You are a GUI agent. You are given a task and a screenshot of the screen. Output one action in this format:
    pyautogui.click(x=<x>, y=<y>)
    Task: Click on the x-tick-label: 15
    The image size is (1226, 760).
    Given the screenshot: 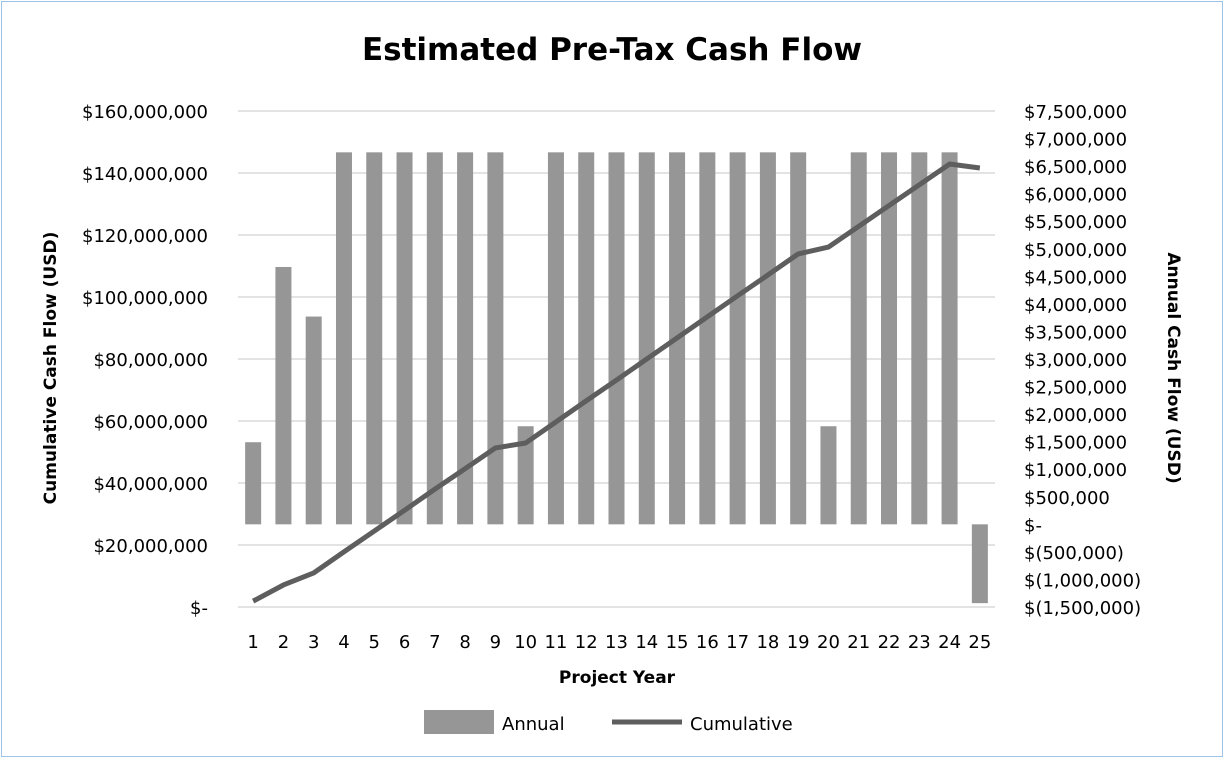 What is the action you would take?
    pyautogui.click(x=677, y=642)
    